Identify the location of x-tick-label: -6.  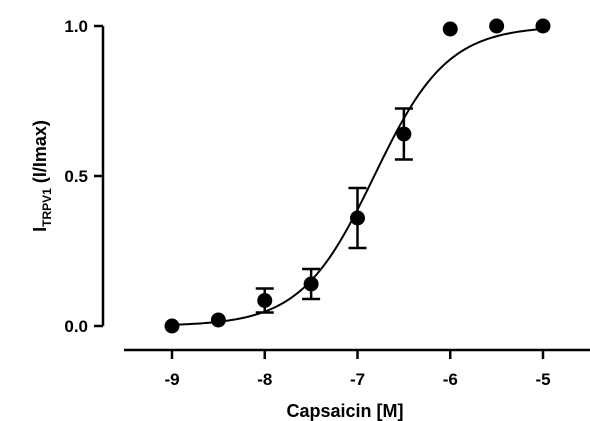
(450, 379).